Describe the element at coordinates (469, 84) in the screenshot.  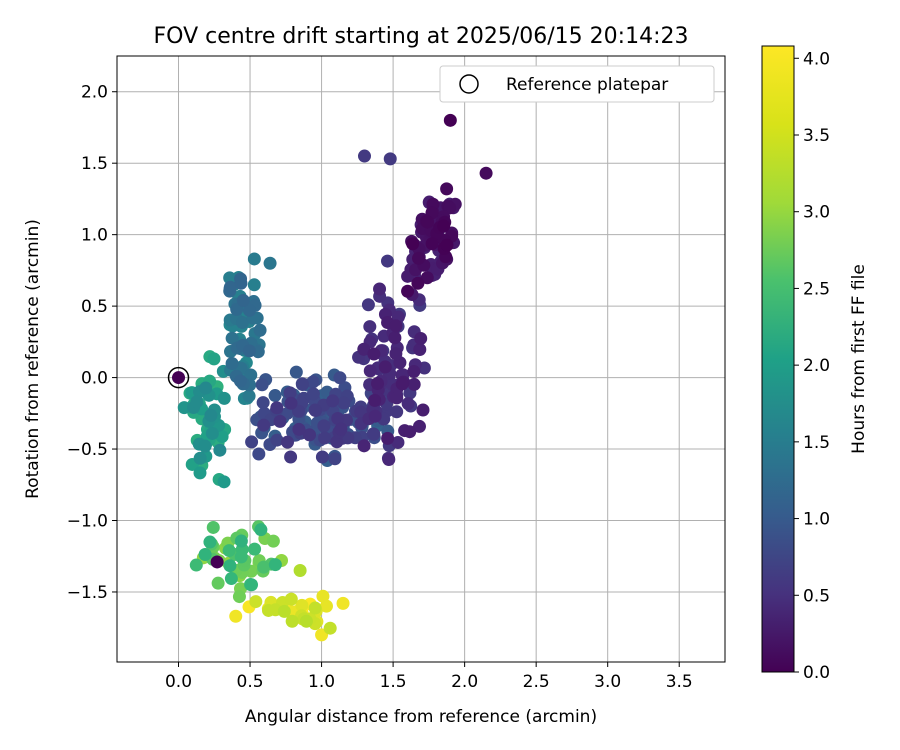
I see `legend-marker-reference` at that location.